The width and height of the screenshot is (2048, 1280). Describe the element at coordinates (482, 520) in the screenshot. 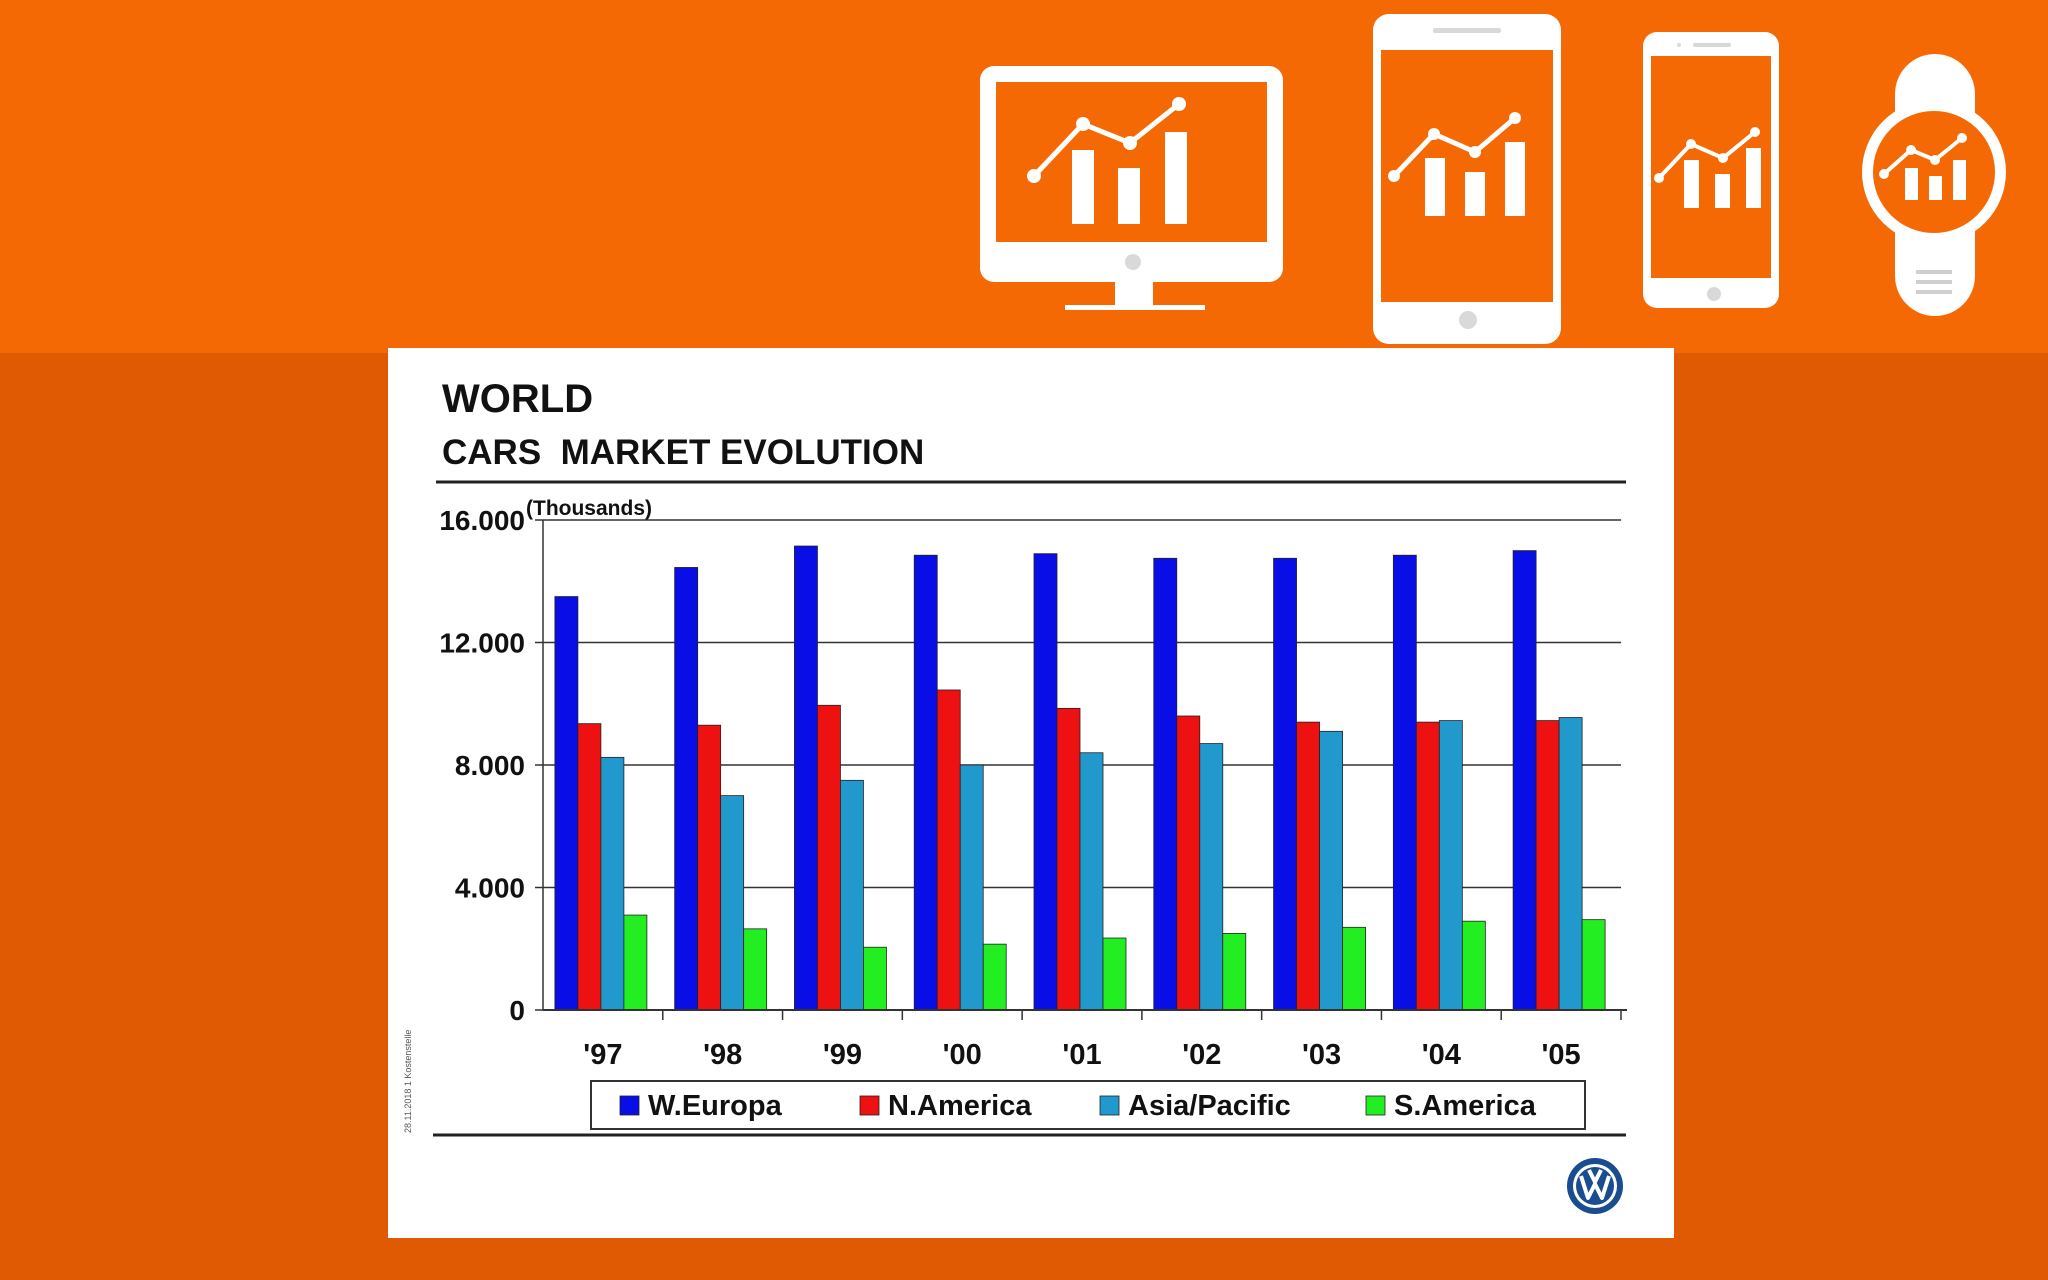

I see `y-tick-label: 16.000` at that location.